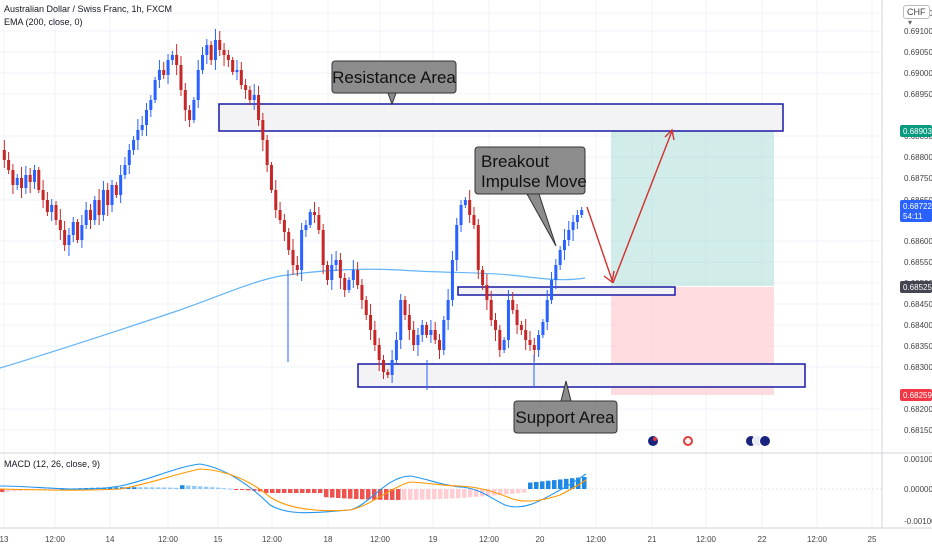 The height and width of the screenshot is (550, 932). What do you see at coordinates (916, 12) in the screenshot?
I see `currency-button: CHF` at bounding box center [916, 12].